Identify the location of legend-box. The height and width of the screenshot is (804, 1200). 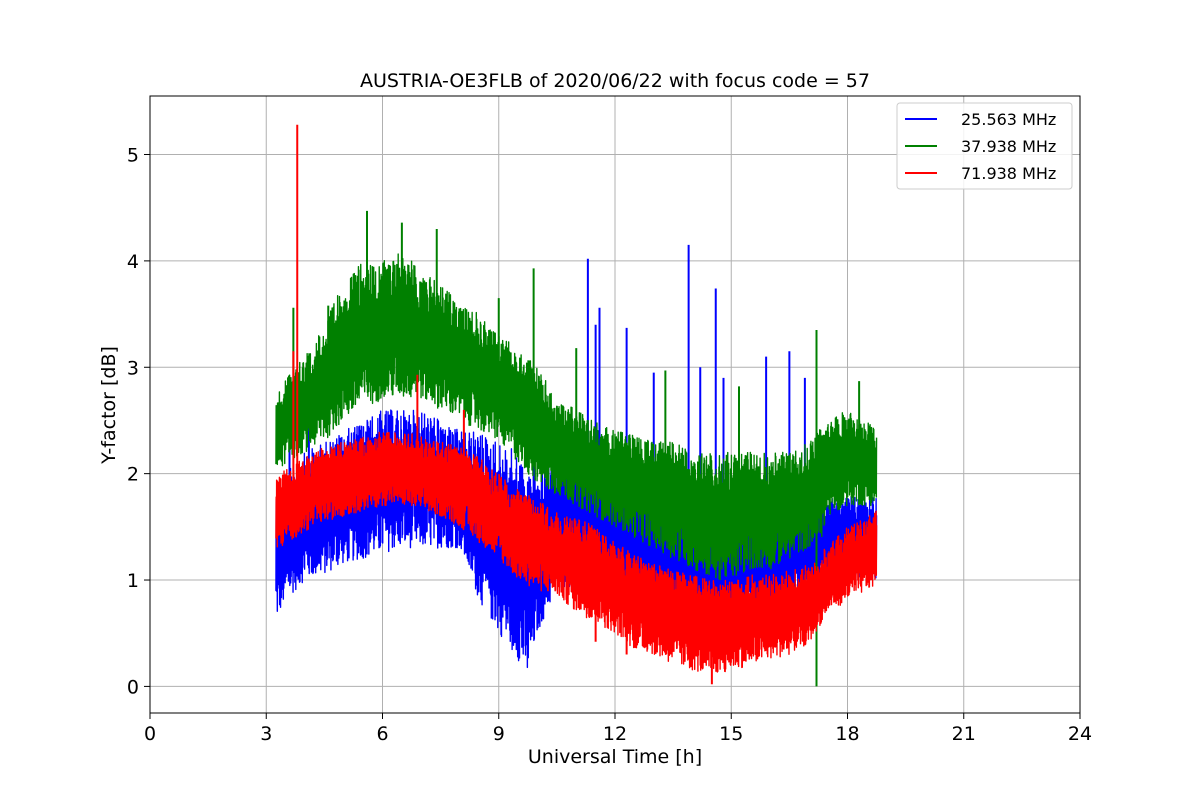
(984, 146).